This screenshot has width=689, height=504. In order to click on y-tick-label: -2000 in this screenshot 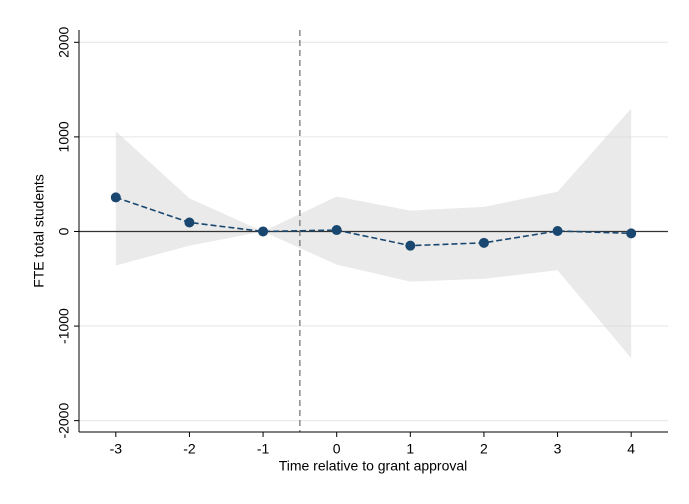, I will do `click(64, 421)`.